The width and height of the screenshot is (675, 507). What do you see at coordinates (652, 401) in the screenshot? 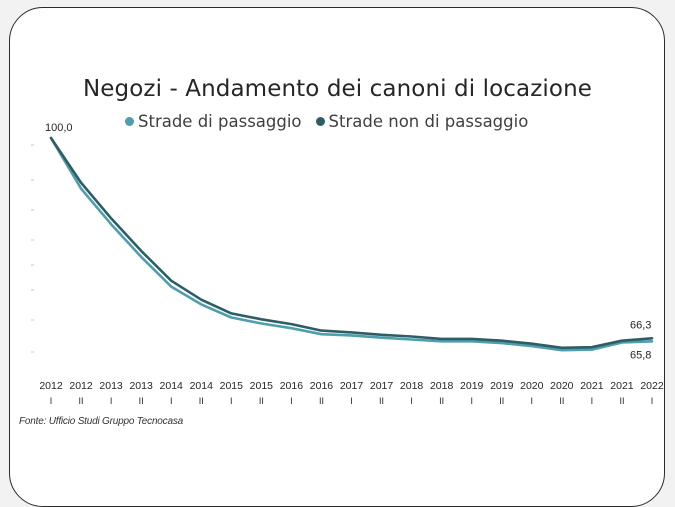
I see `x-tick-half-20: I` at bounding box center [652, 401].